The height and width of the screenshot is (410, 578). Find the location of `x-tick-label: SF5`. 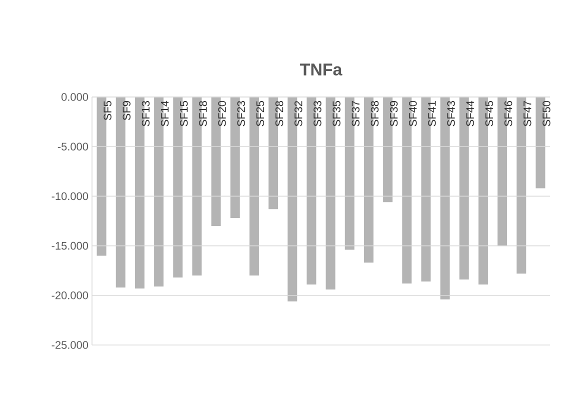

x-tick-label: SF5 is located at coordinates (108, 110).